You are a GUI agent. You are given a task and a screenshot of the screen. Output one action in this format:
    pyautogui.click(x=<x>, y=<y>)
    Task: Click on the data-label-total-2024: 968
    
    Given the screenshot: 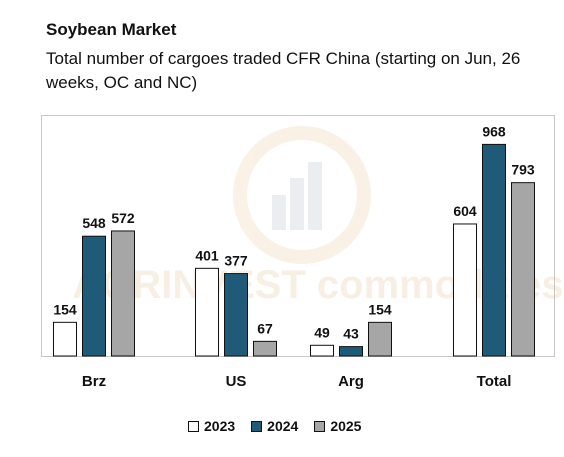 What is the action you would take?
    pyautogui.click(x=494, y=131)
    